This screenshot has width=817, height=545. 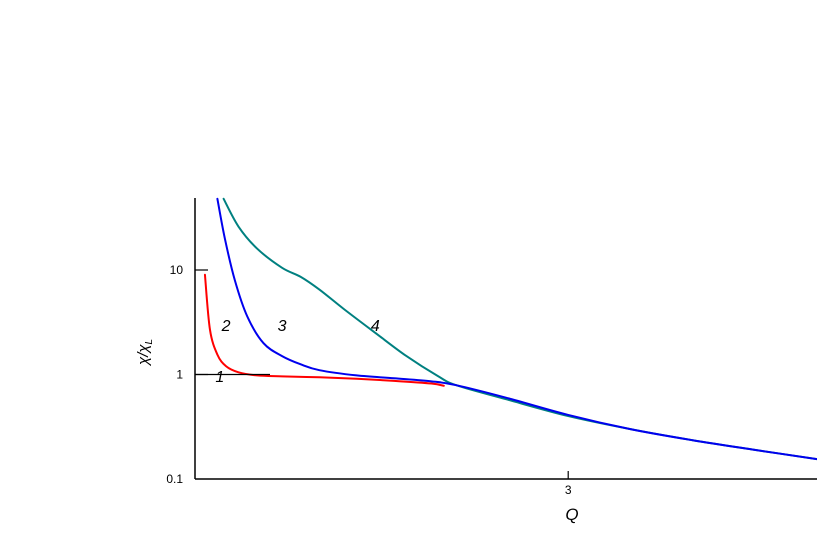 I want to click on y-axis-title: χ/χL, so click(x=145, y=353).